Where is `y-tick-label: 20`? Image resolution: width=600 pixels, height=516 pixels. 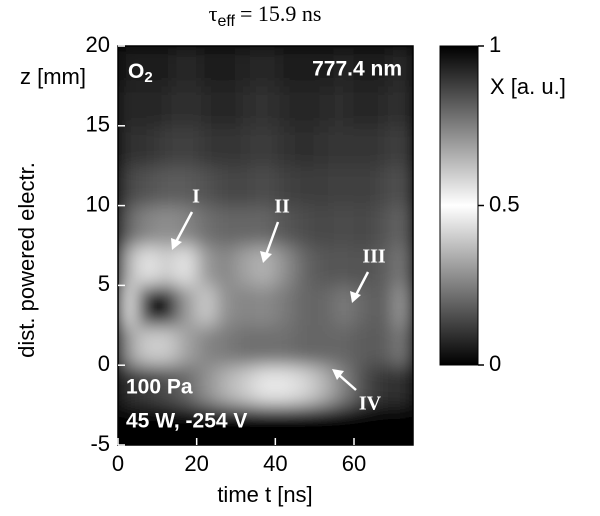 y-tick-label: 20 is located at coordinates (98, 44).